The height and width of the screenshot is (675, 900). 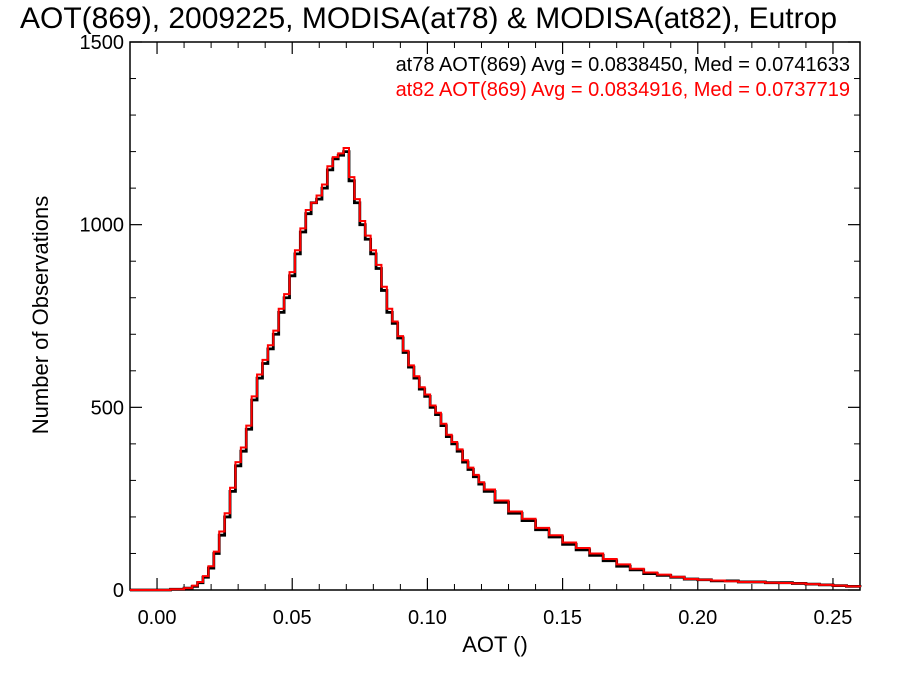 What do you see at coordinates (427, 618) in the screenshot?
I see `x-tick-label: 0.10` at bounding box center [427, 618].